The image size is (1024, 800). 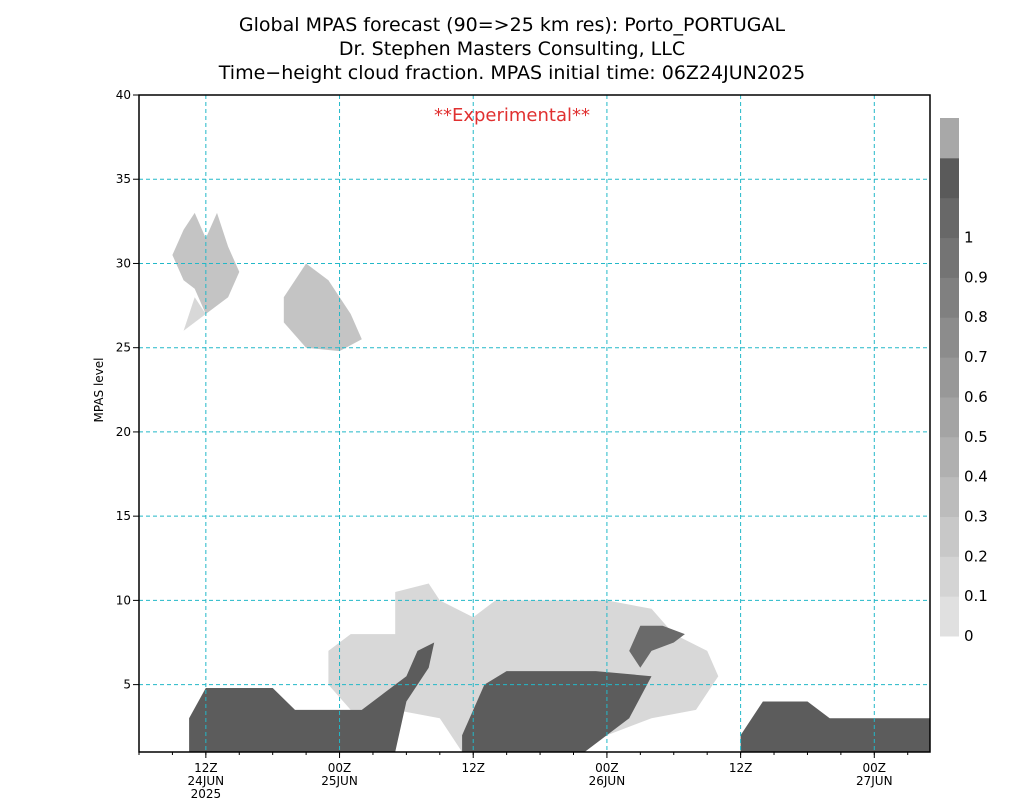 What do you see at coordinates (123, 432) in the screenshot?
I see `y-tick-label: 20` at bounding box center [123, 432].